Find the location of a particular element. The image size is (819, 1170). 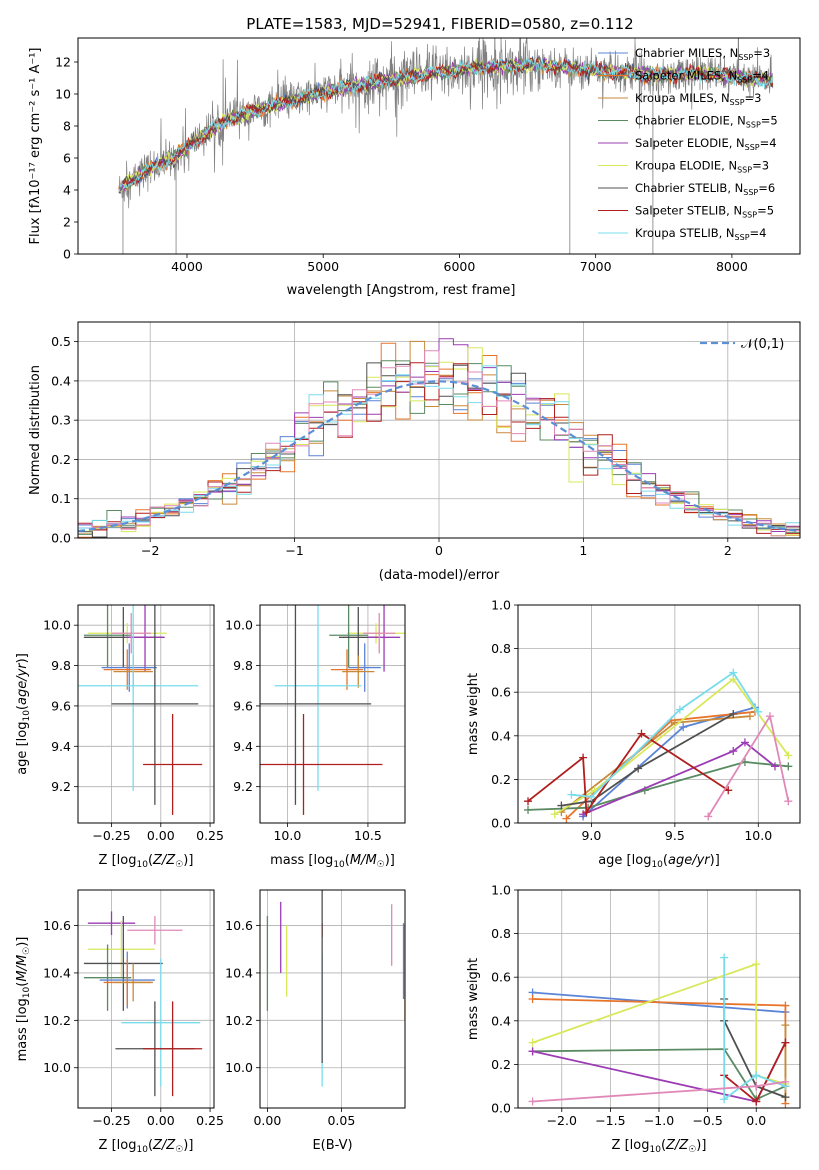

mass_vs_ebv-ytick-label: 10.0 is located at coordinates (239, 1067).